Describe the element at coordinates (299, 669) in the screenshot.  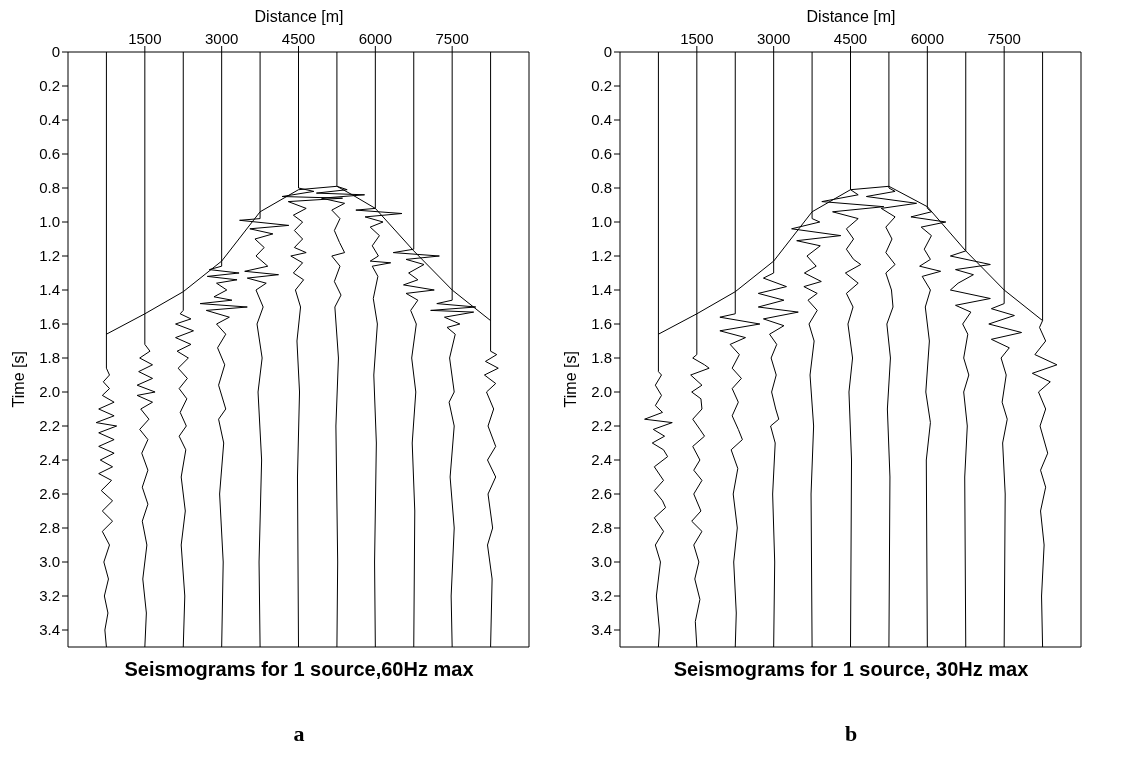
I see `text: Seismograms for 1 source,60Hz max` at that location.